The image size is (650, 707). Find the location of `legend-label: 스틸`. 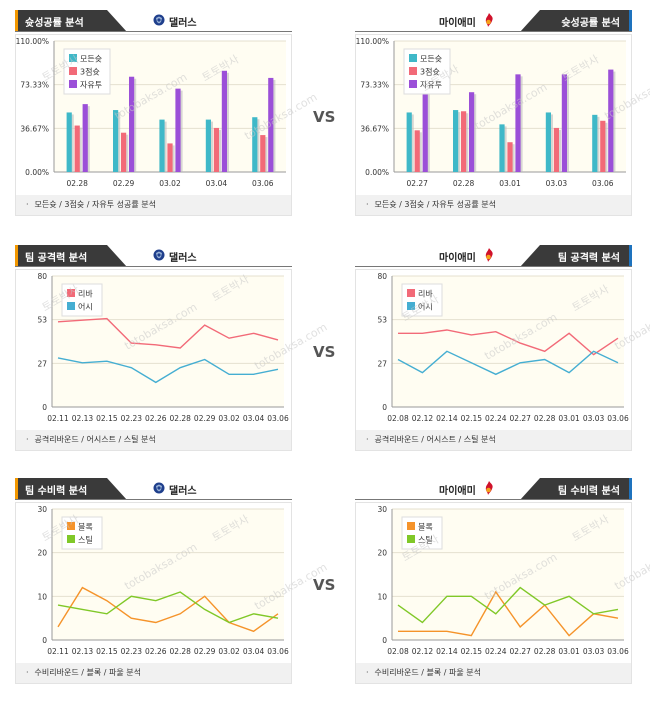

legend-label: 스틸 is located at coordinates (425, 540).